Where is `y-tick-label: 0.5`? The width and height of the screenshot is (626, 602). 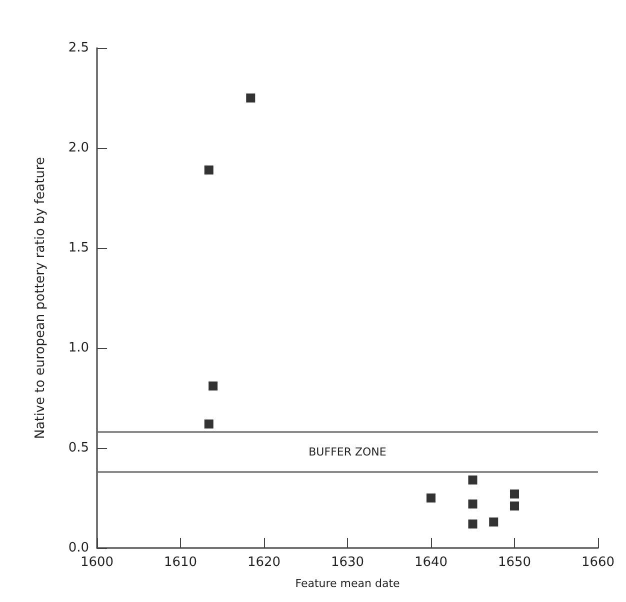 y-tick-label: 0.5 is located at coordinates (78, 448).